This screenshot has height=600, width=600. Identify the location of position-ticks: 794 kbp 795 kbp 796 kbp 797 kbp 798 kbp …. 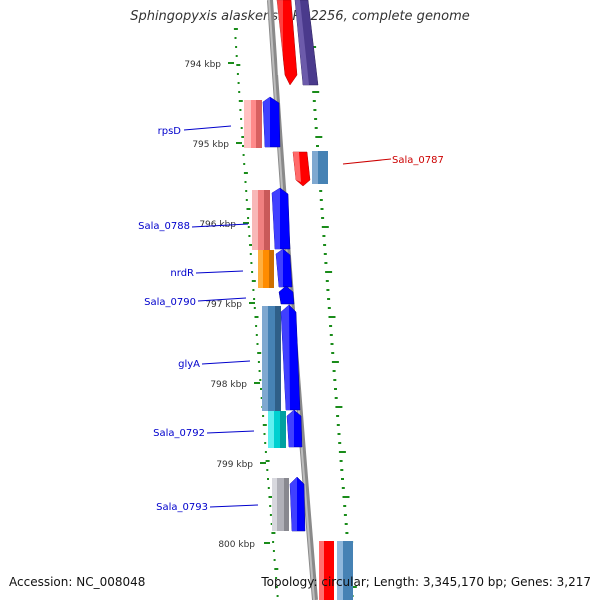
(227, 305).